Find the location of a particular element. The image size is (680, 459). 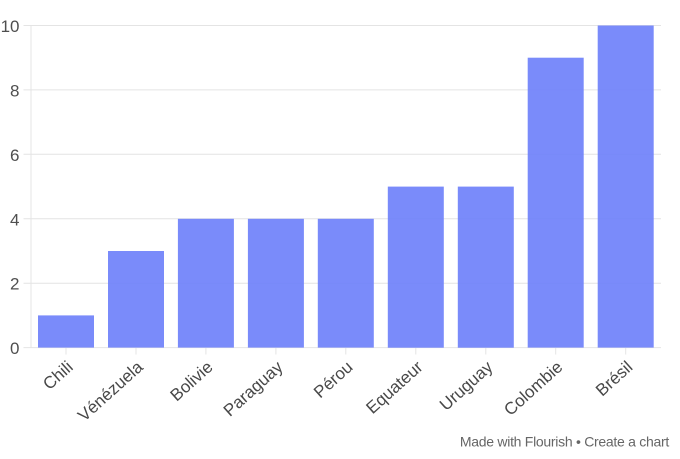

svg-text: 0 is located at coordinates (14, 348).